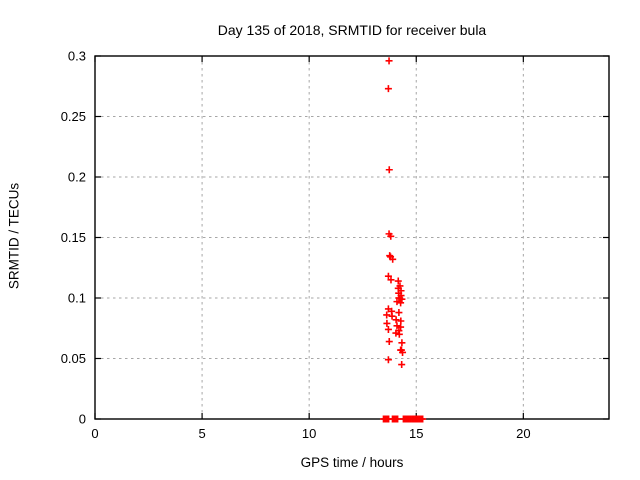 This screenshot has width=640, height=480. What do you see at coordinates (201, 433) in the screenshot?
I see `x-tick-label: 5` at bounding box center [201, 433].